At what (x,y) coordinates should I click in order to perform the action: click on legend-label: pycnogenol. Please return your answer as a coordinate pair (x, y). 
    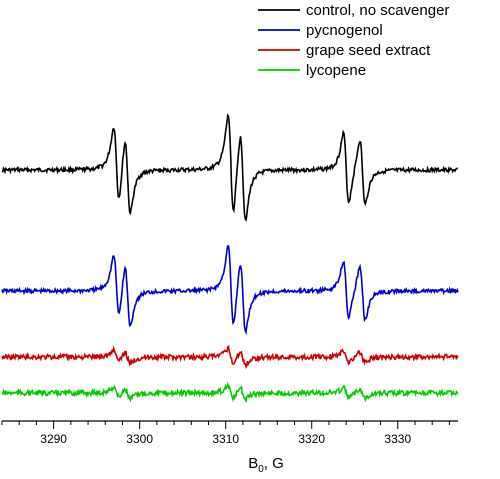
    Looking at the image, I should click on (344, 30).